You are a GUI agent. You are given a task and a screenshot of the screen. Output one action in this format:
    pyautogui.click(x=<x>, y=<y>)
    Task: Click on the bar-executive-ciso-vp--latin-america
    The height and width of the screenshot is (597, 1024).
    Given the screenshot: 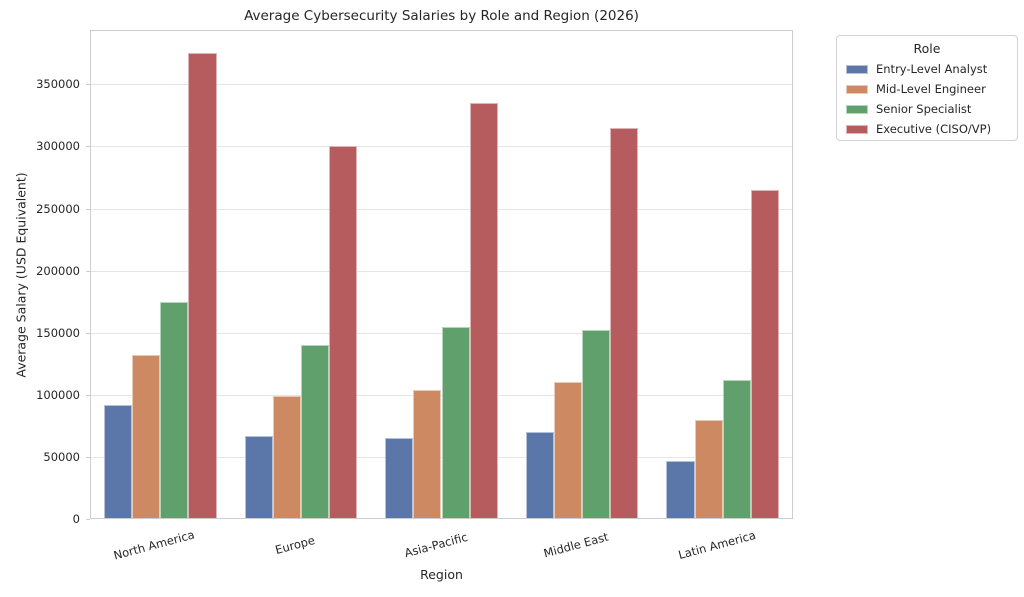 What is the action you would take?
    pyautogui.click(x=764, y=354)
    